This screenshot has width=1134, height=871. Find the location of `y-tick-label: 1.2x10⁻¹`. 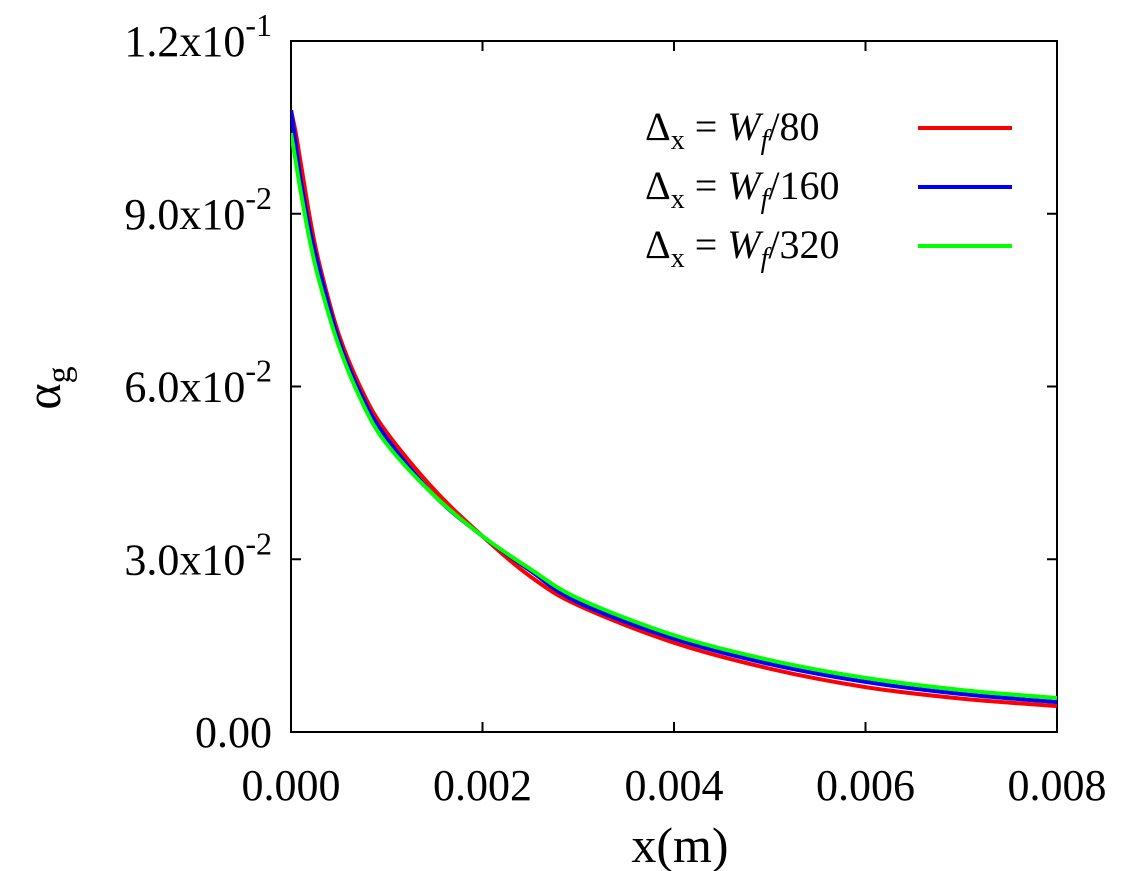

y-tick-label: 1.2x10⁻¹ is located at coordinates (198, 36).